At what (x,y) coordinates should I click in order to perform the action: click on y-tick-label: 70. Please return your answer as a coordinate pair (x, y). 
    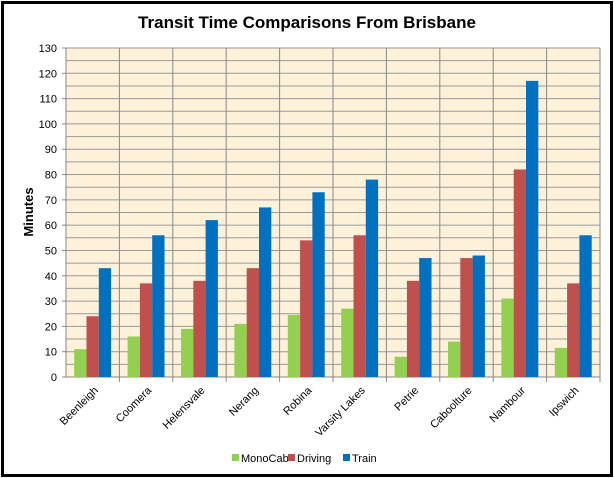
    Looking at the image, I should click on (51, 201).